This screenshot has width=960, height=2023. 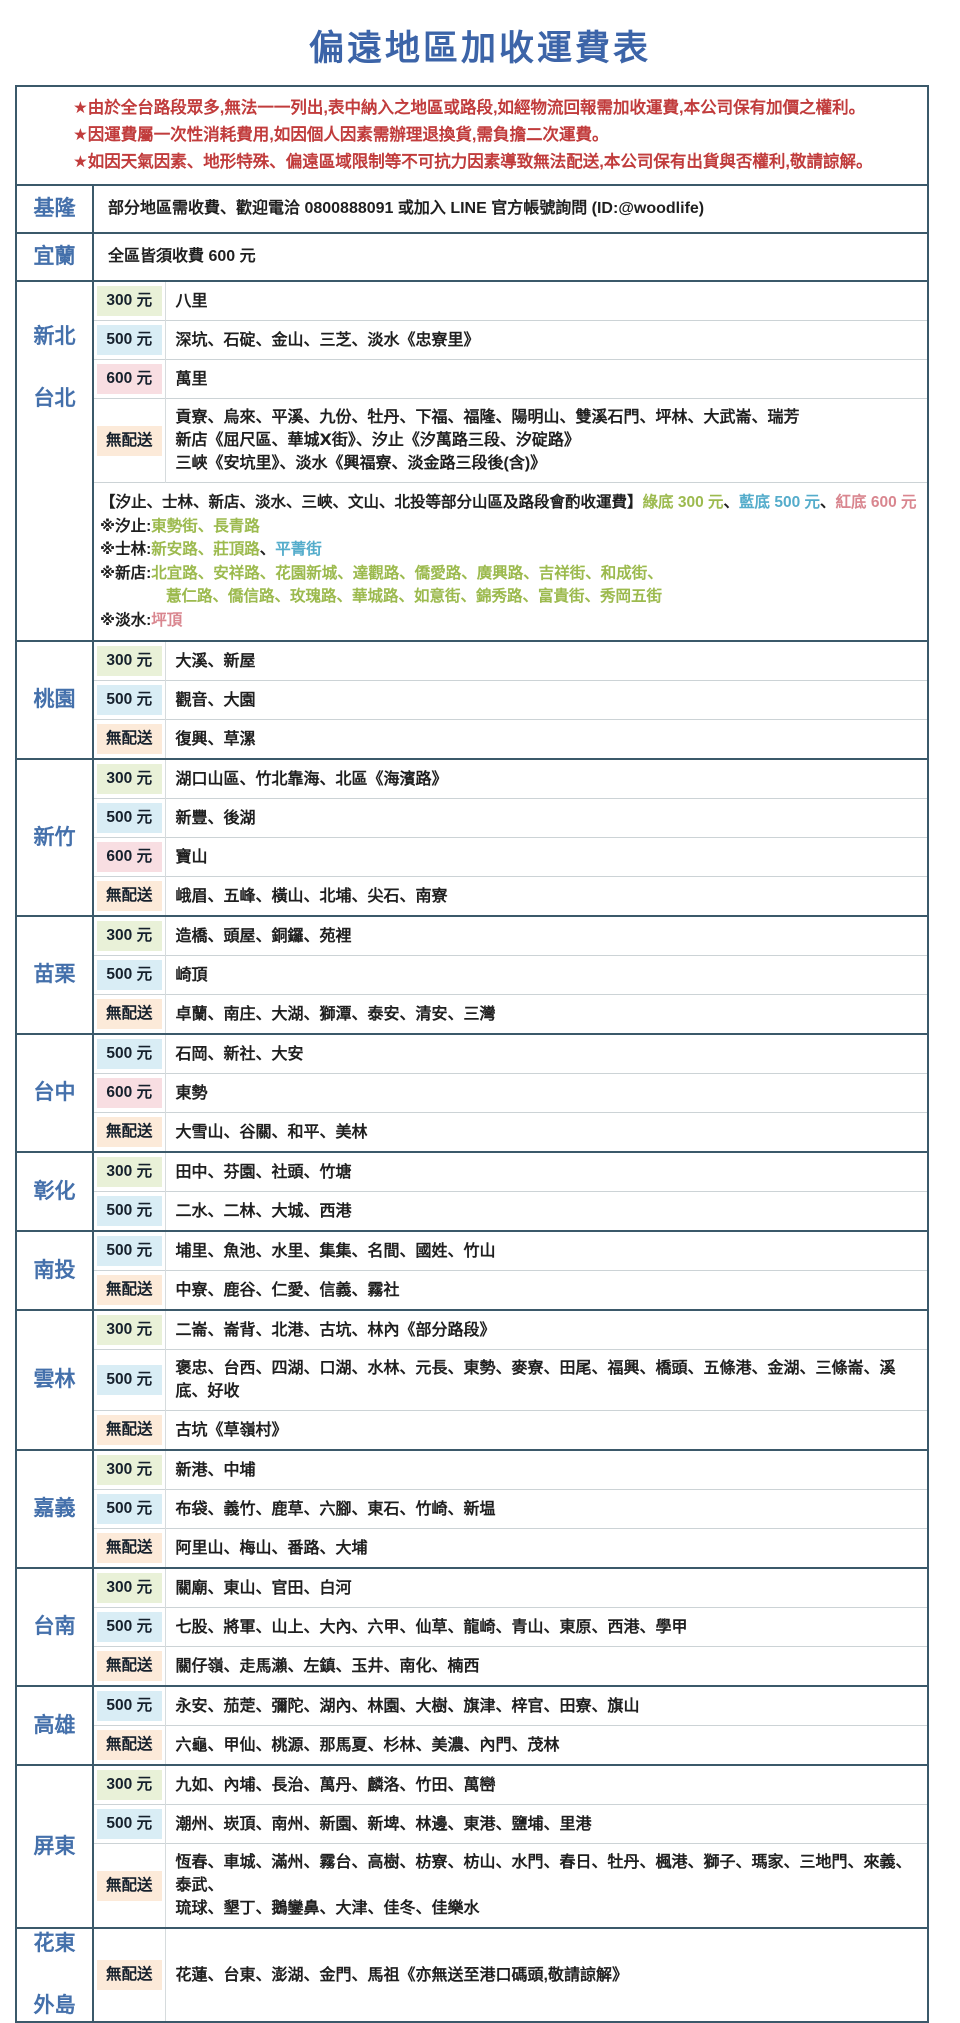 What do you see at coordinates (546, 935) in the screenshot?
I see `area-list: 造橋、頭屋、銅鑼、苑裡` at bounding box center [546, 935].